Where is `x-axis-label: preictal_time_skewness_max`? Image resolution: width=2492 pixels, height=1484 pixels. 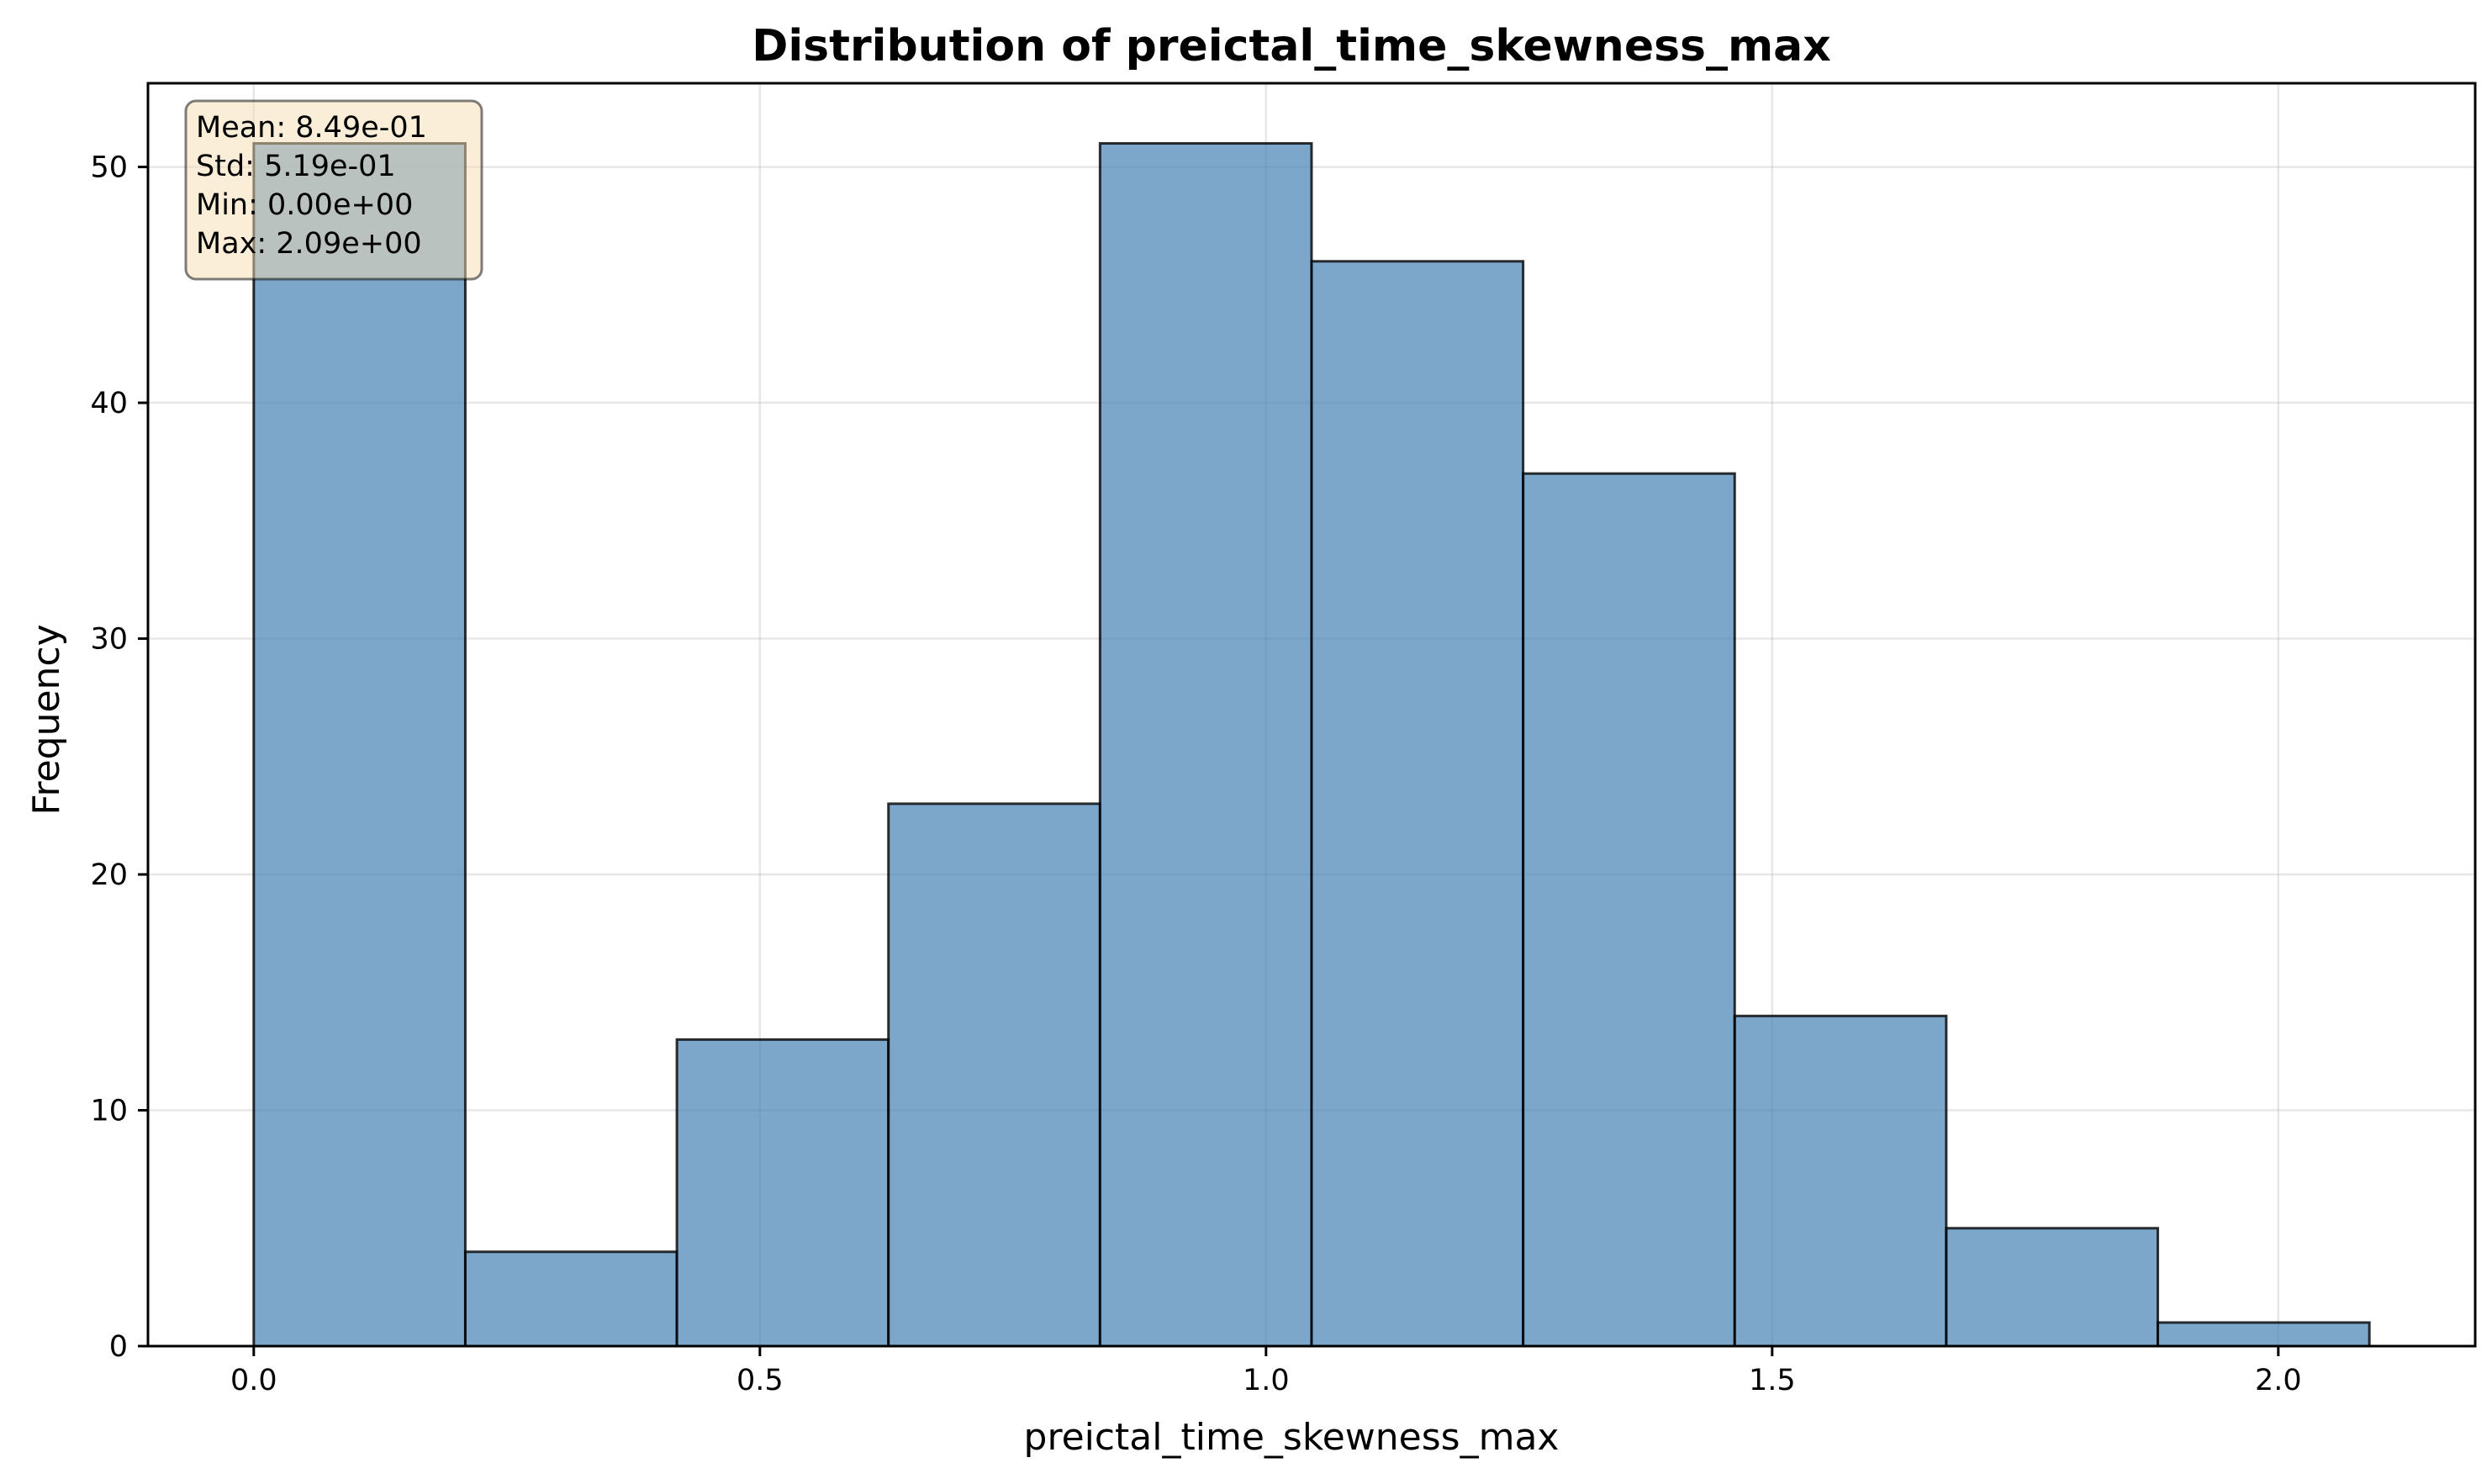
x-axis-label: preictal_time_skewness_max is located at coordinates (1292, 1437).